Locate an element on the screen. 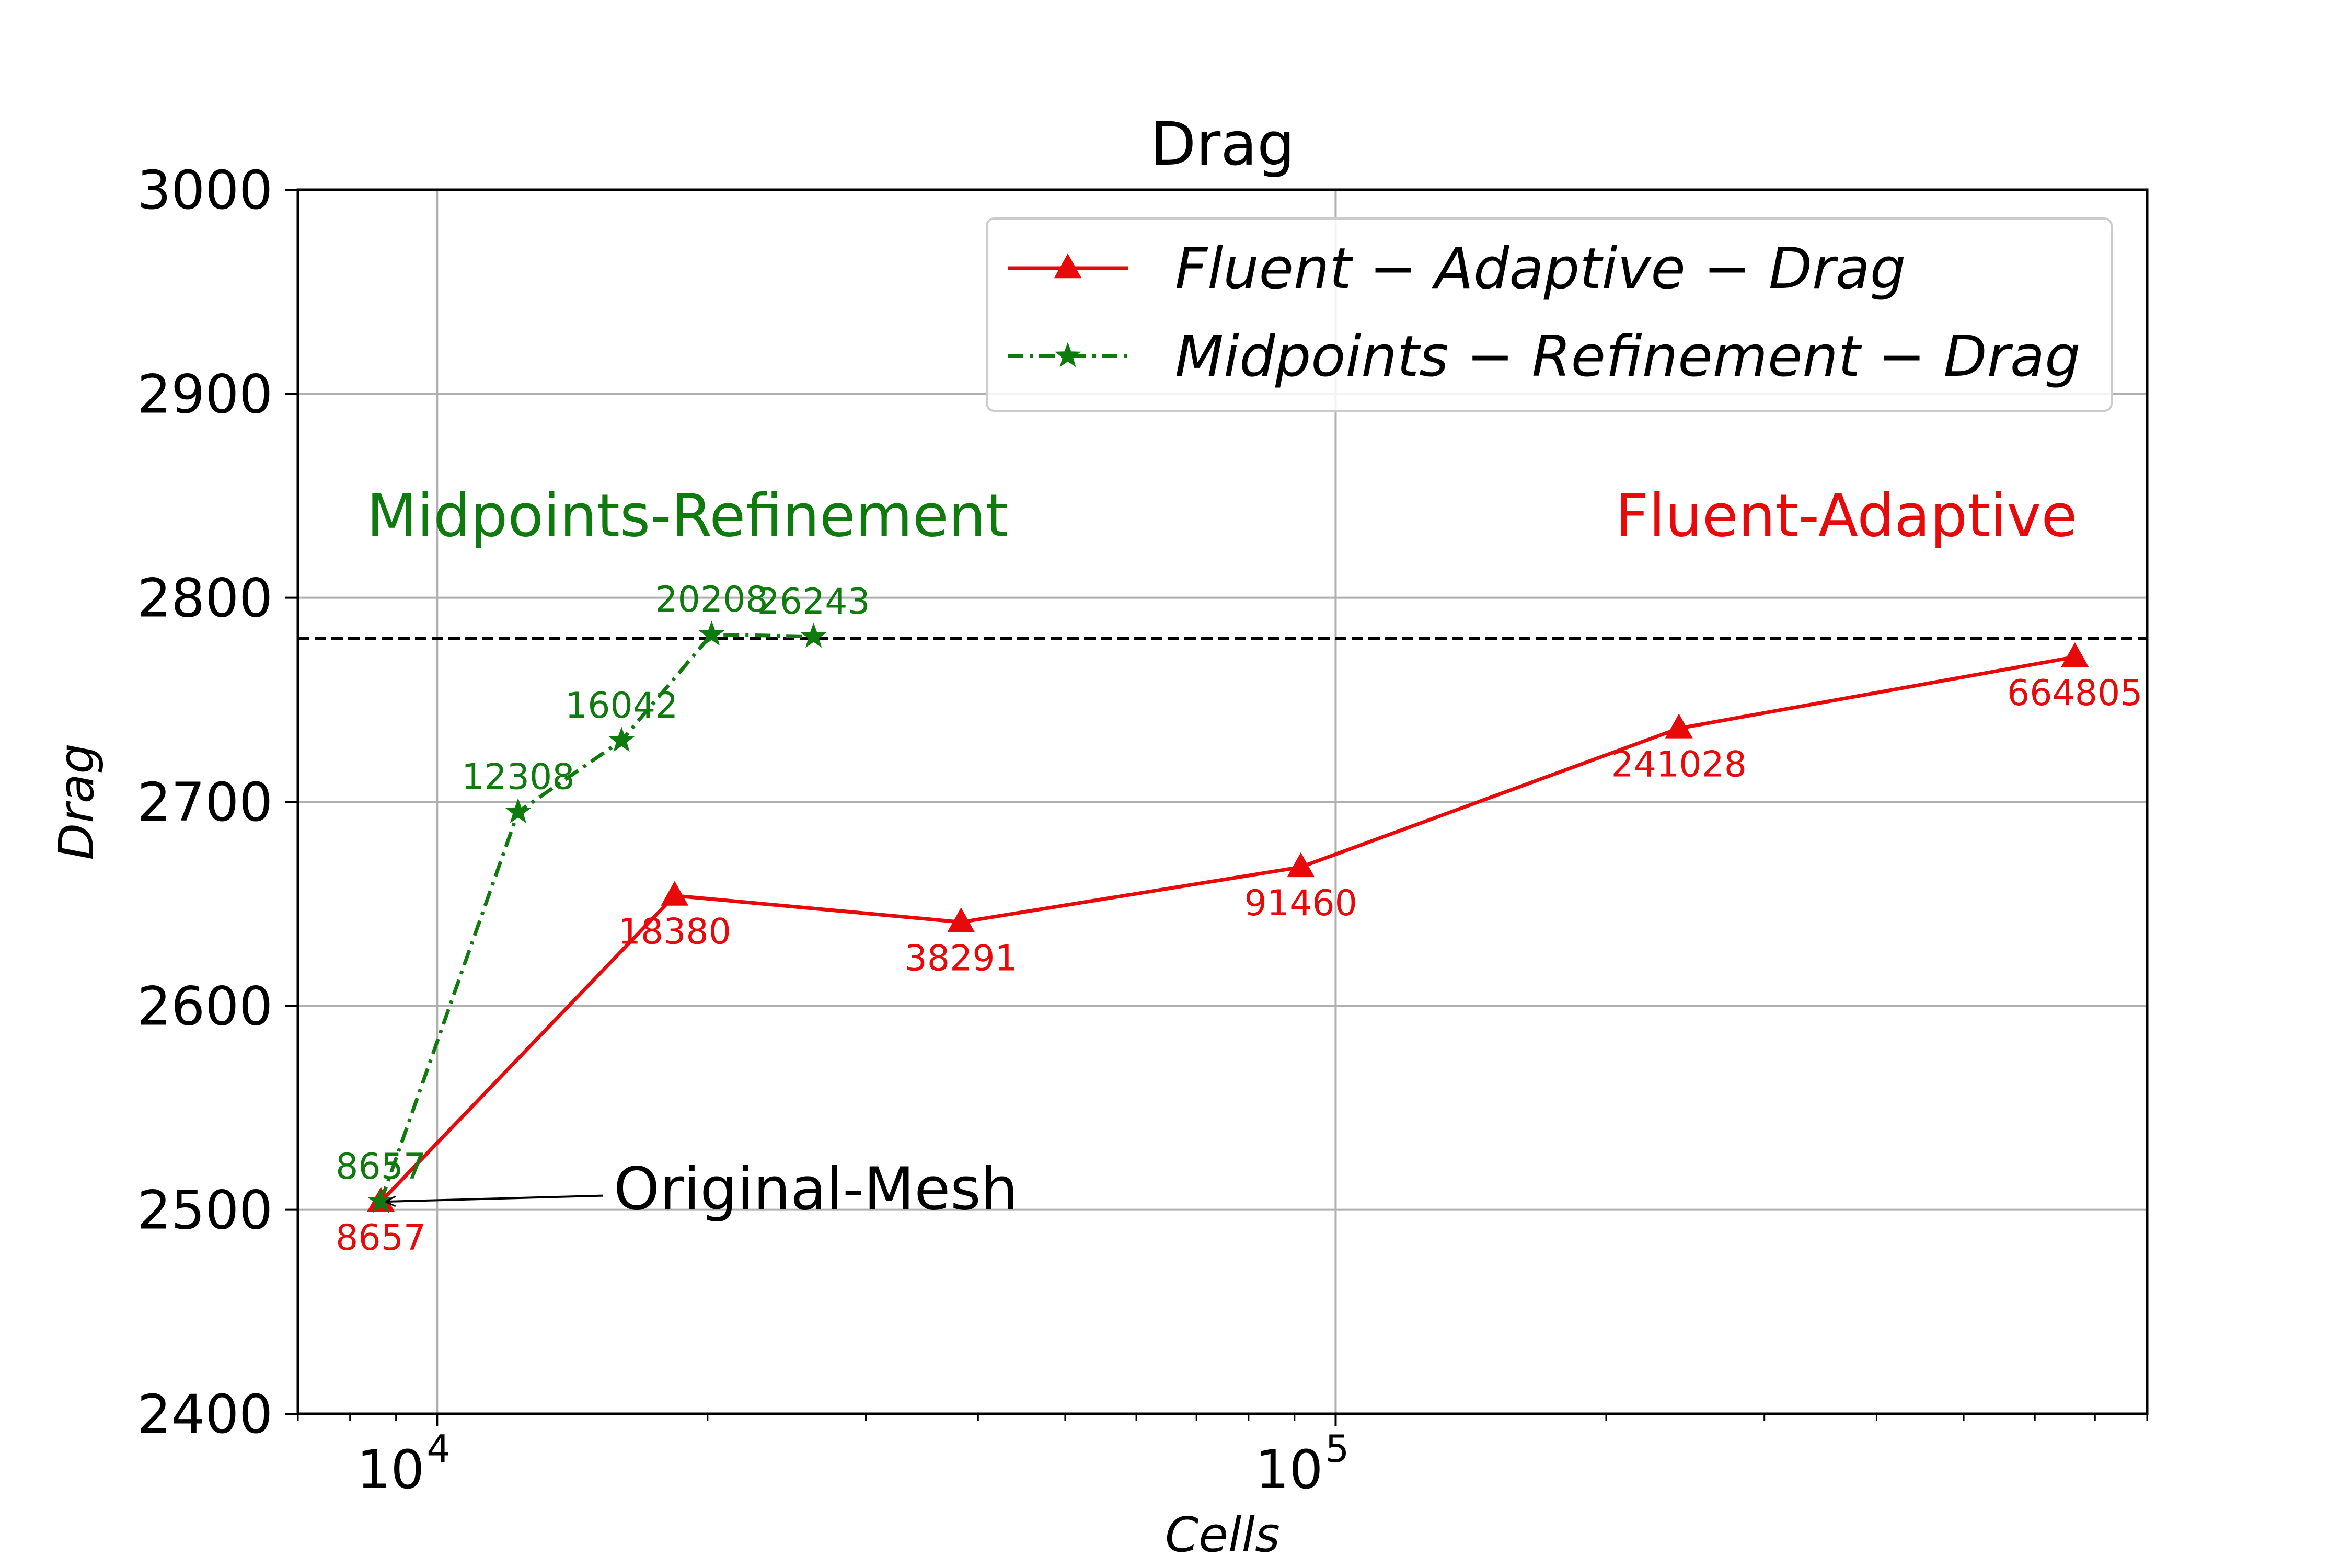  annotation-midpoints-refinement: Midpoints-Refinement is located at coordinates (687, 516).